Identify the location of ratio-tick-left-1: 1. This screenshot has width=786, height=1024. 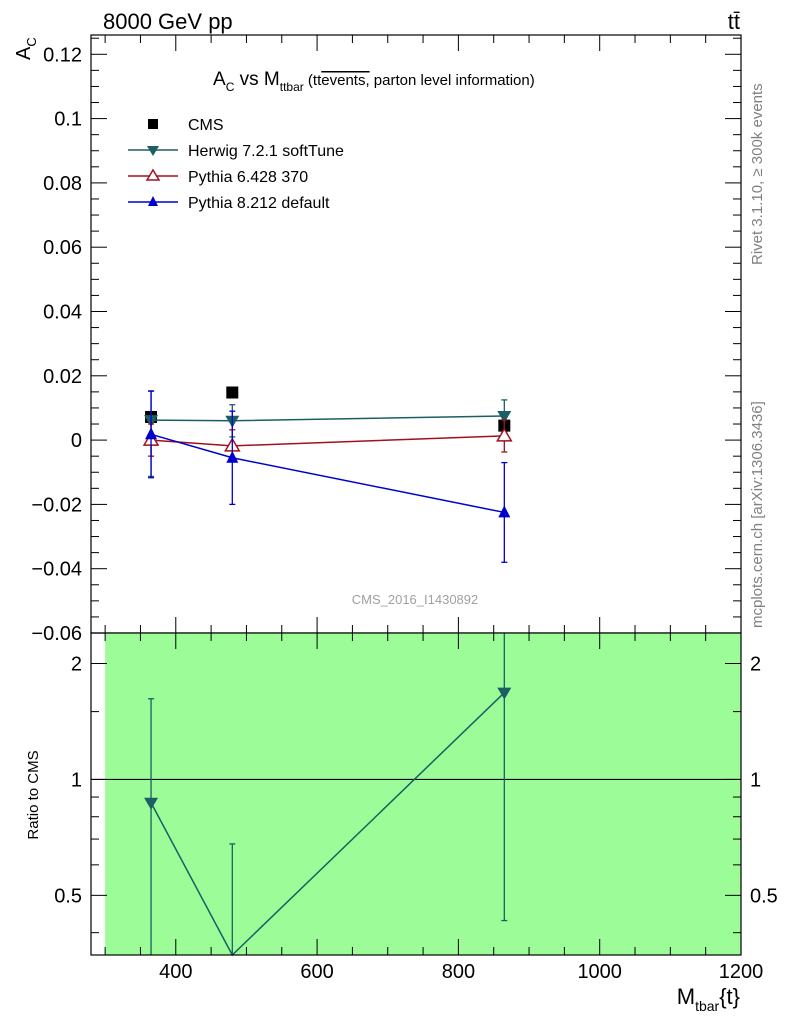
(76, 780).